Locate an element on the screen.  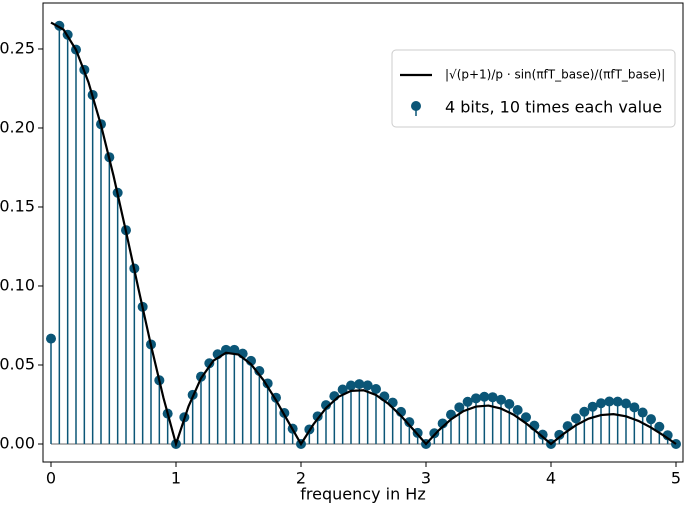
x-axis-label: frequency in Hz is located at coordinates (362, 494).